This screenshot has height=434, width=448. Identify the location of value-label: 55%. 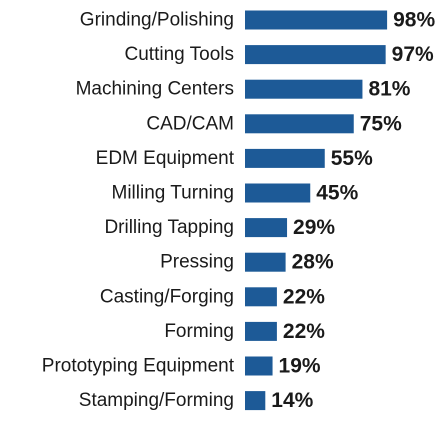
(352, 158).